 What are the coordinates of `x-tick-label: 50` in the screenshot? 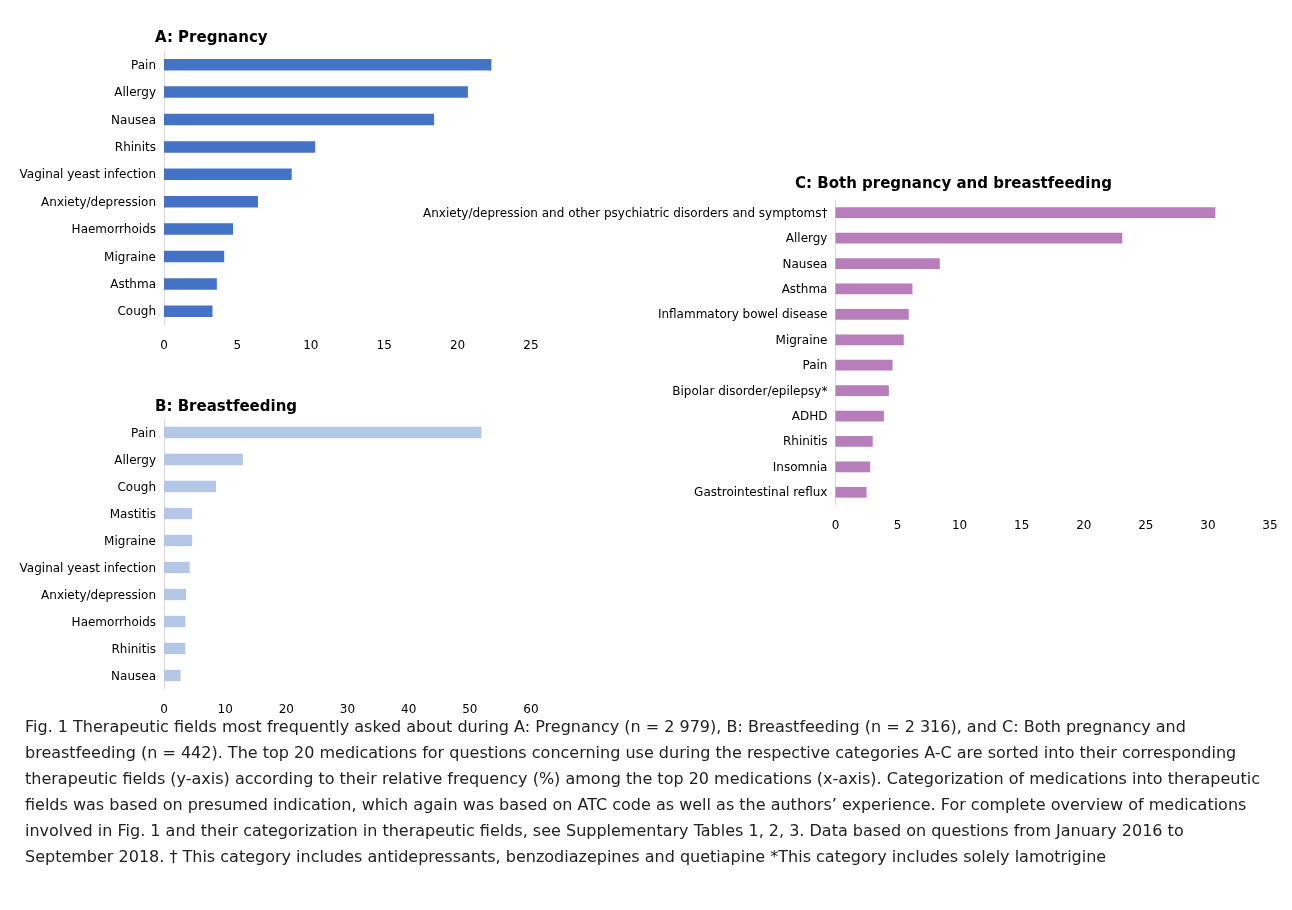 It's located at (470, 709).